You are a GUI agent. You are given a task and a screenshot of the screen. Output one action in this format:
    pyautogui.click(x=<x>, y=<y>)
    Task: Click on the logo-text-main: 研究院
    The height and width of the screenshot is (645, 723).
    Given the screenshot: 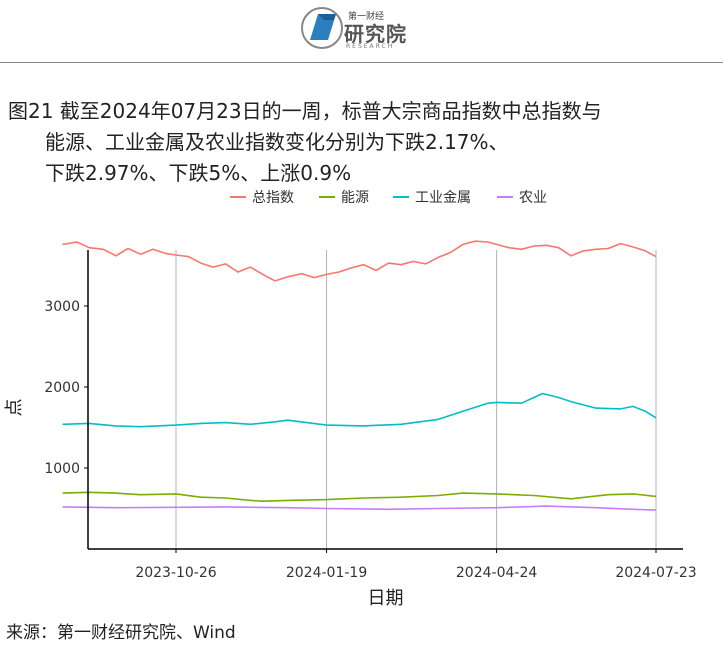 What is the action you would take?
    pyautogui.click(x=375, y=34)
    